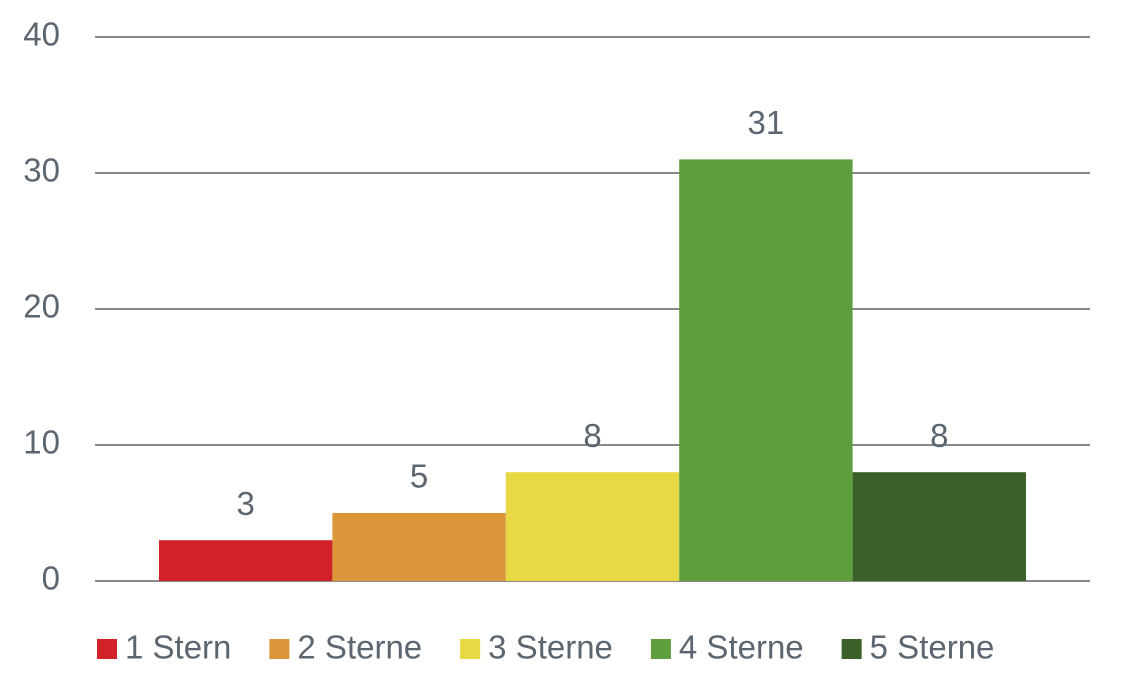 This screenshot has height=694, width=1122. Describe the element at coordinates (246, 503) in the screenshot. I see `data-label: 3` at that location.